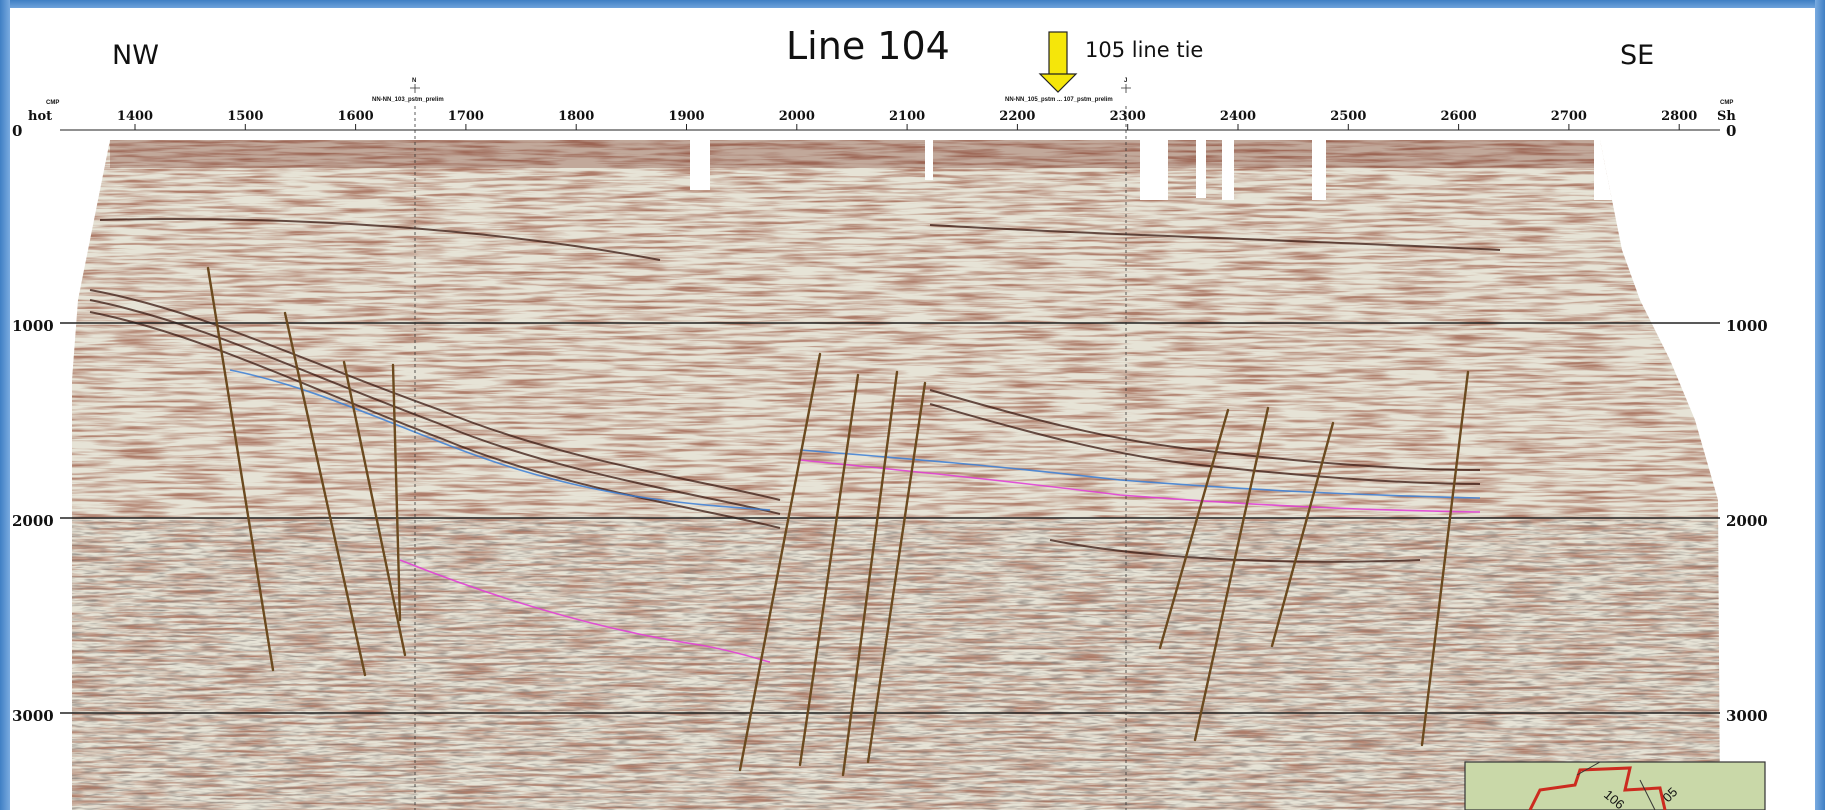 Image resolution: width=1825 pixels, height=810 pixels. Describe the element at coordinates (33, 716) in the screenshot. I see `time-tick-label-left-3000: 3000` at that location.